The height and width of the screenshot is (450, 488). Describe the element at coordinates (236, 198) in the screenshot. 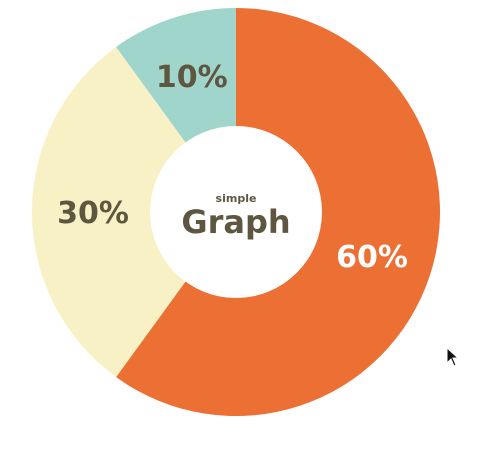

I see `center-subtitle: simple` at that location.